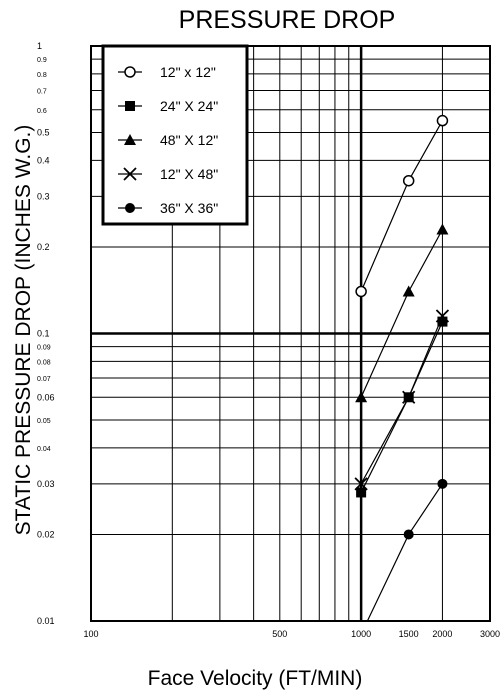 The image size is (504, 696). What do you see at coordinates (442, 634) in the screenshot?
I see `x-tick-label: 2000` at bounding box center [442, 634].